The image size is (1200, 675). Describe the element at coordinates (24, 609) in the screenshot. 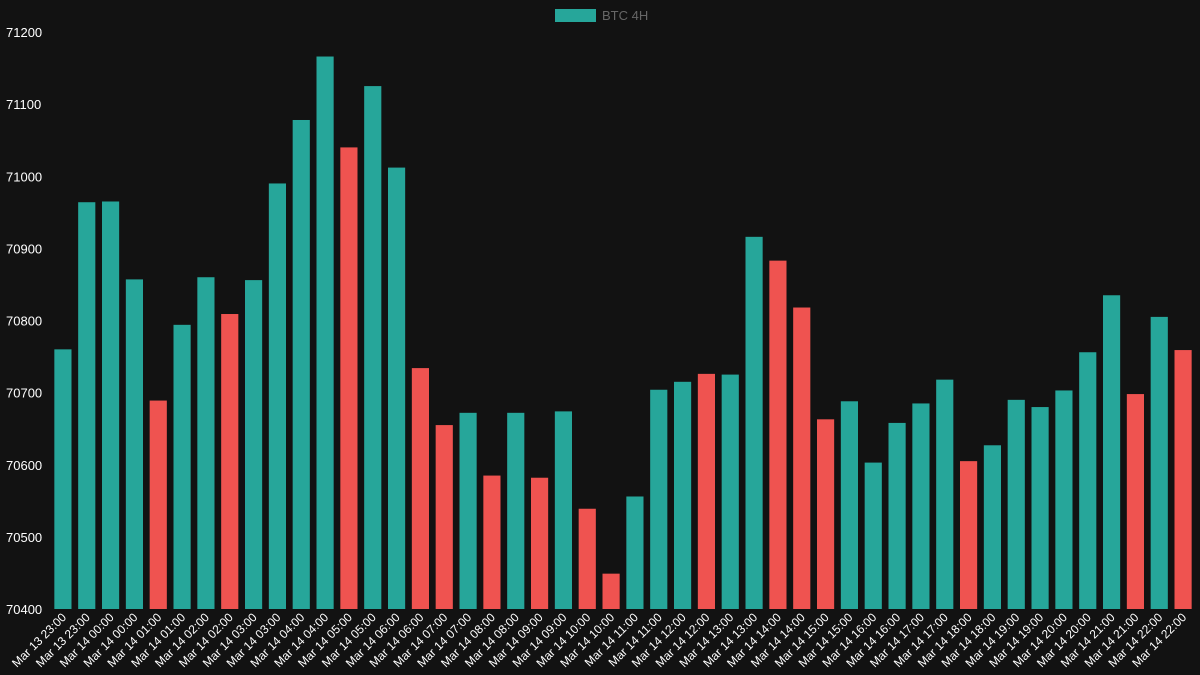

I see `y-tick-label: 70400` at that location.